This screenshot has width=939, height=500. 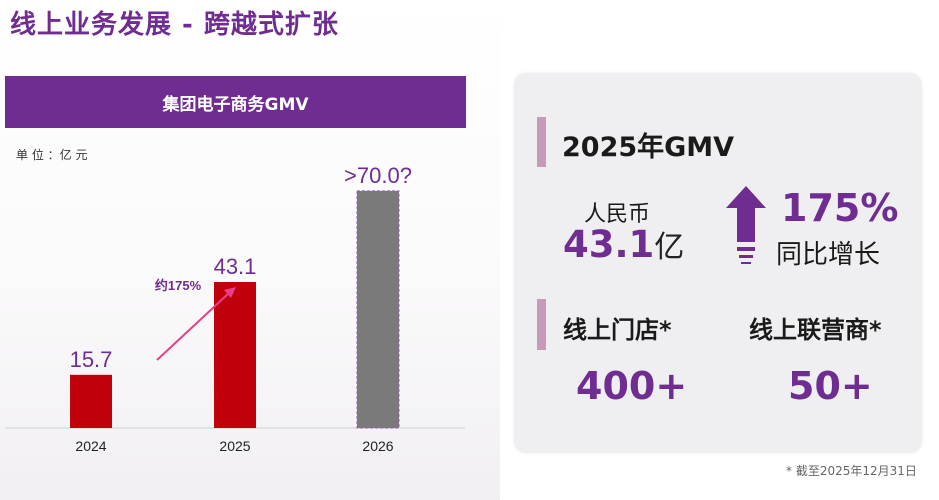 What do you see at coordinates (193, 326) in the screenshot?
I see `growth-arrow-line` at bounding box center [193, 326].